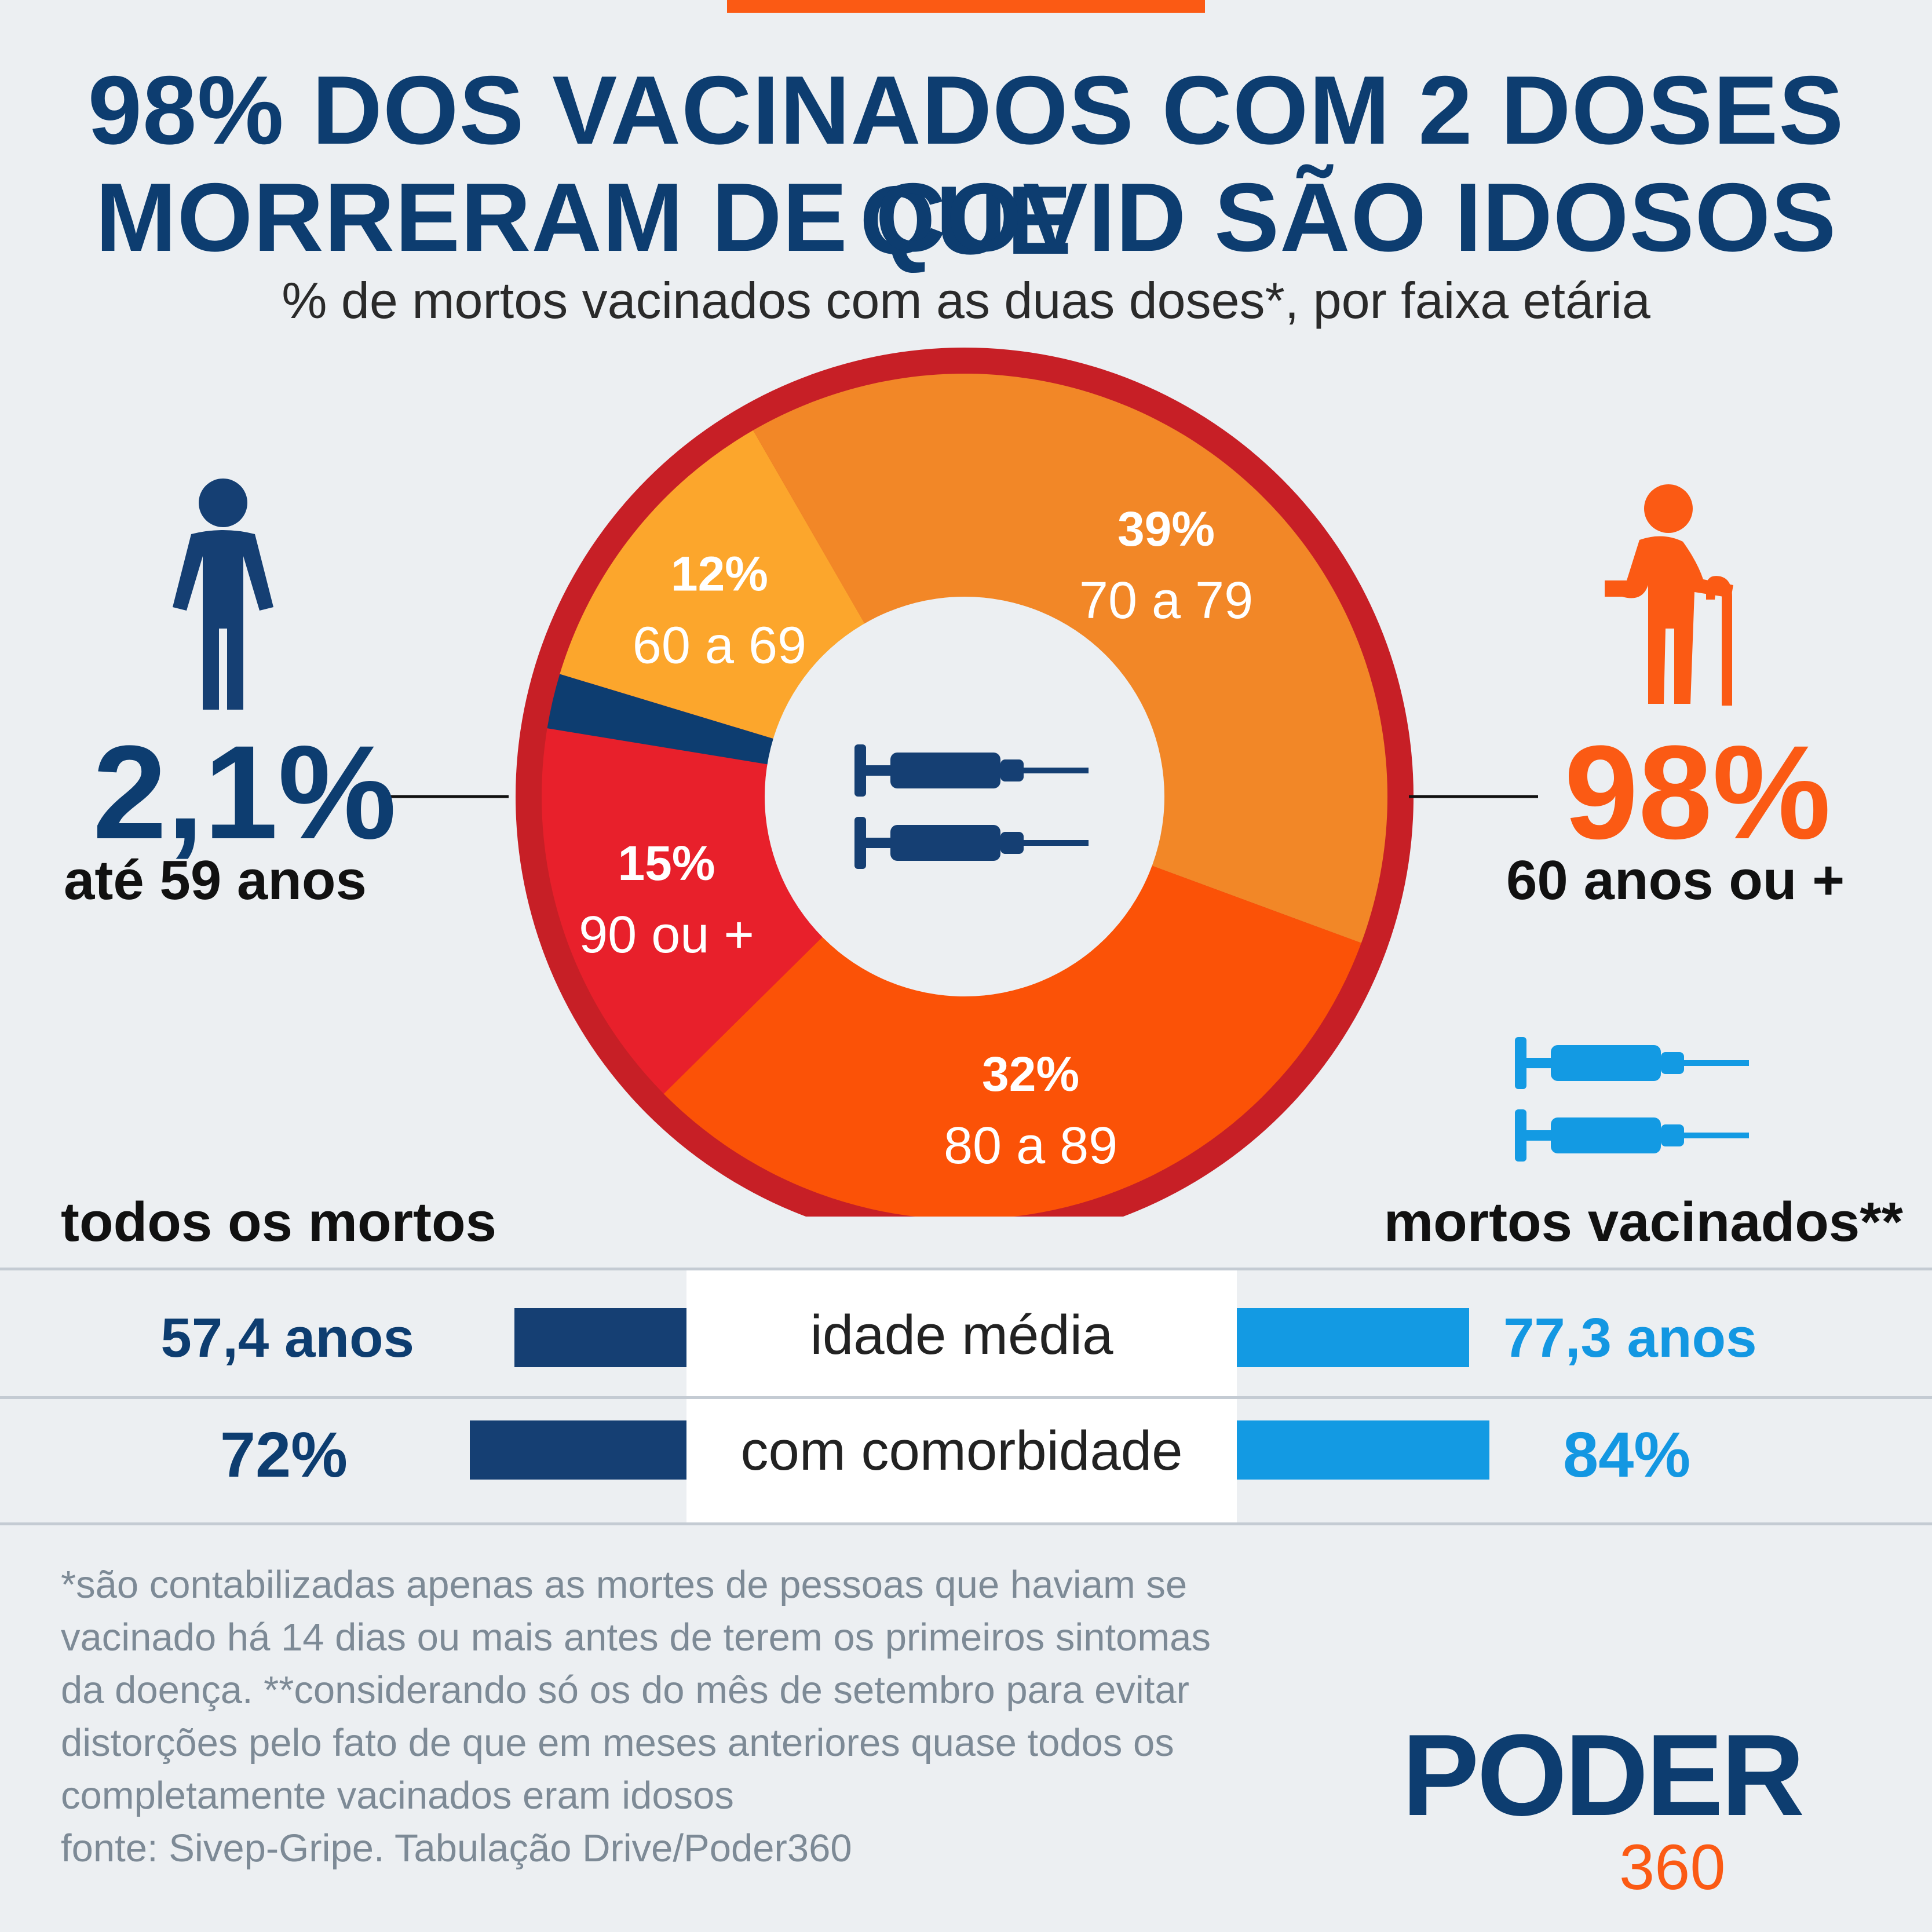 This screenshot has width=1932, height=1932. I want to click on slice-value-label: 12%, so click(720, 574).